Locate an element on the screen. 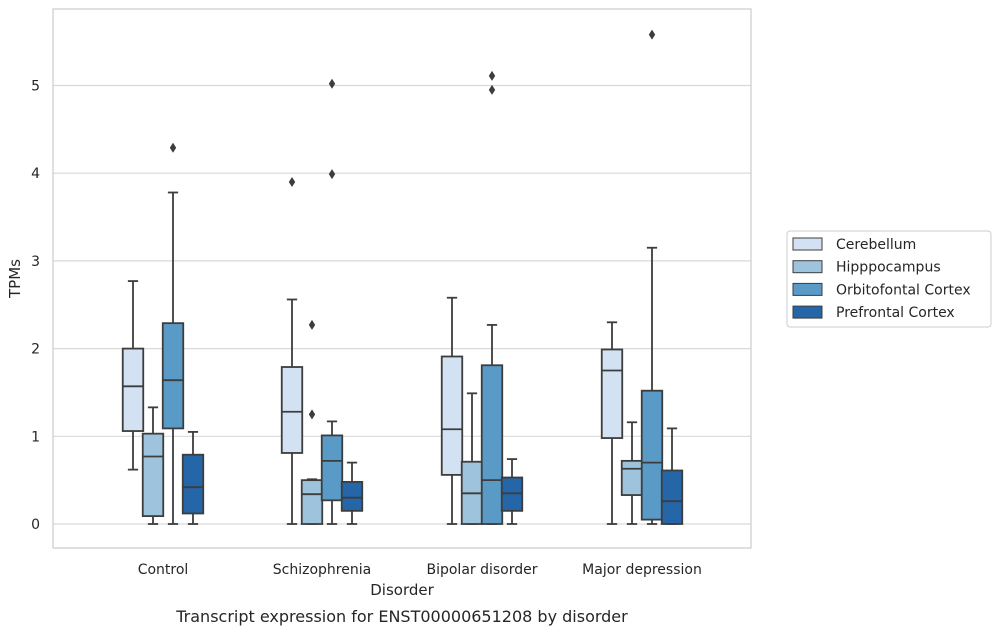  y-tick-label: 2 is located at coordinates (35, 350).